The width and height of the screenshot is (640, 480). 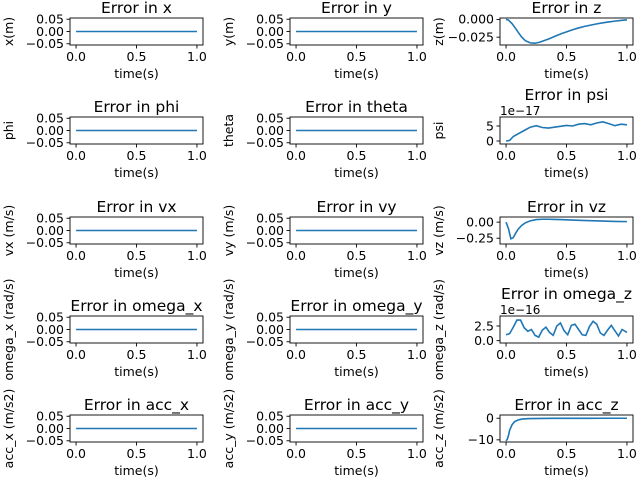 I want to click on subplot-title: Error in theta, so click(x=356, y=107).